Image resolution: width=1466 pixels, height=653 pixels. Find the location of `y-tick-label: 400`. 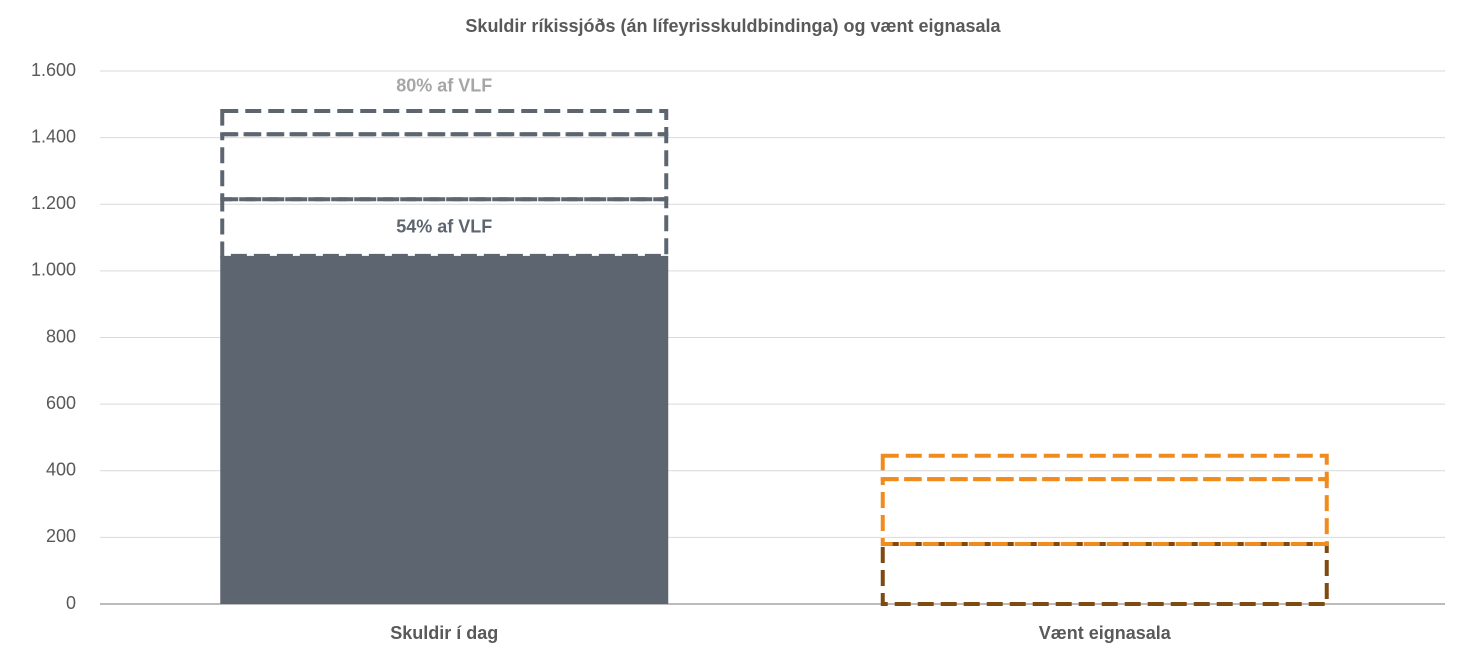

y-tick-label: 400 is located at coordinates (61, 470).